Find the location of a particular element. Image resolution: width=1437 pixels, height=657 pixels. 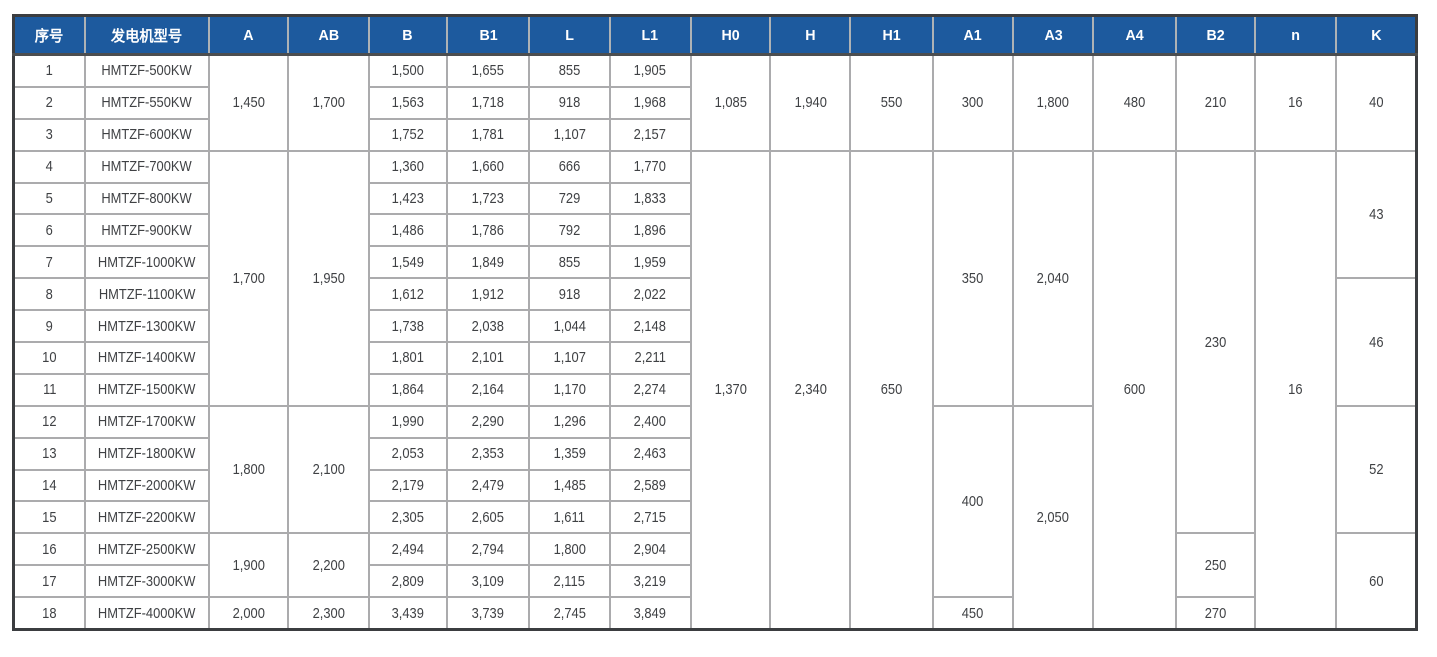

cell-value: 1,770 is located at coordinates (650, 167).